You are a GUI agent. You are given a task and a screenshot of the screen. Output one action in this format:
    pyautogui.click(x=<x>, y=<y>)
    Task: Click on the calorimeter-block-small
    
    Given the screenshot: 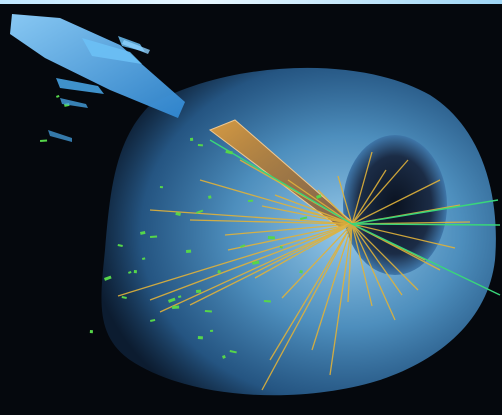 What is the action you would take?
    pyautogui.click(x=74, y=103)
    